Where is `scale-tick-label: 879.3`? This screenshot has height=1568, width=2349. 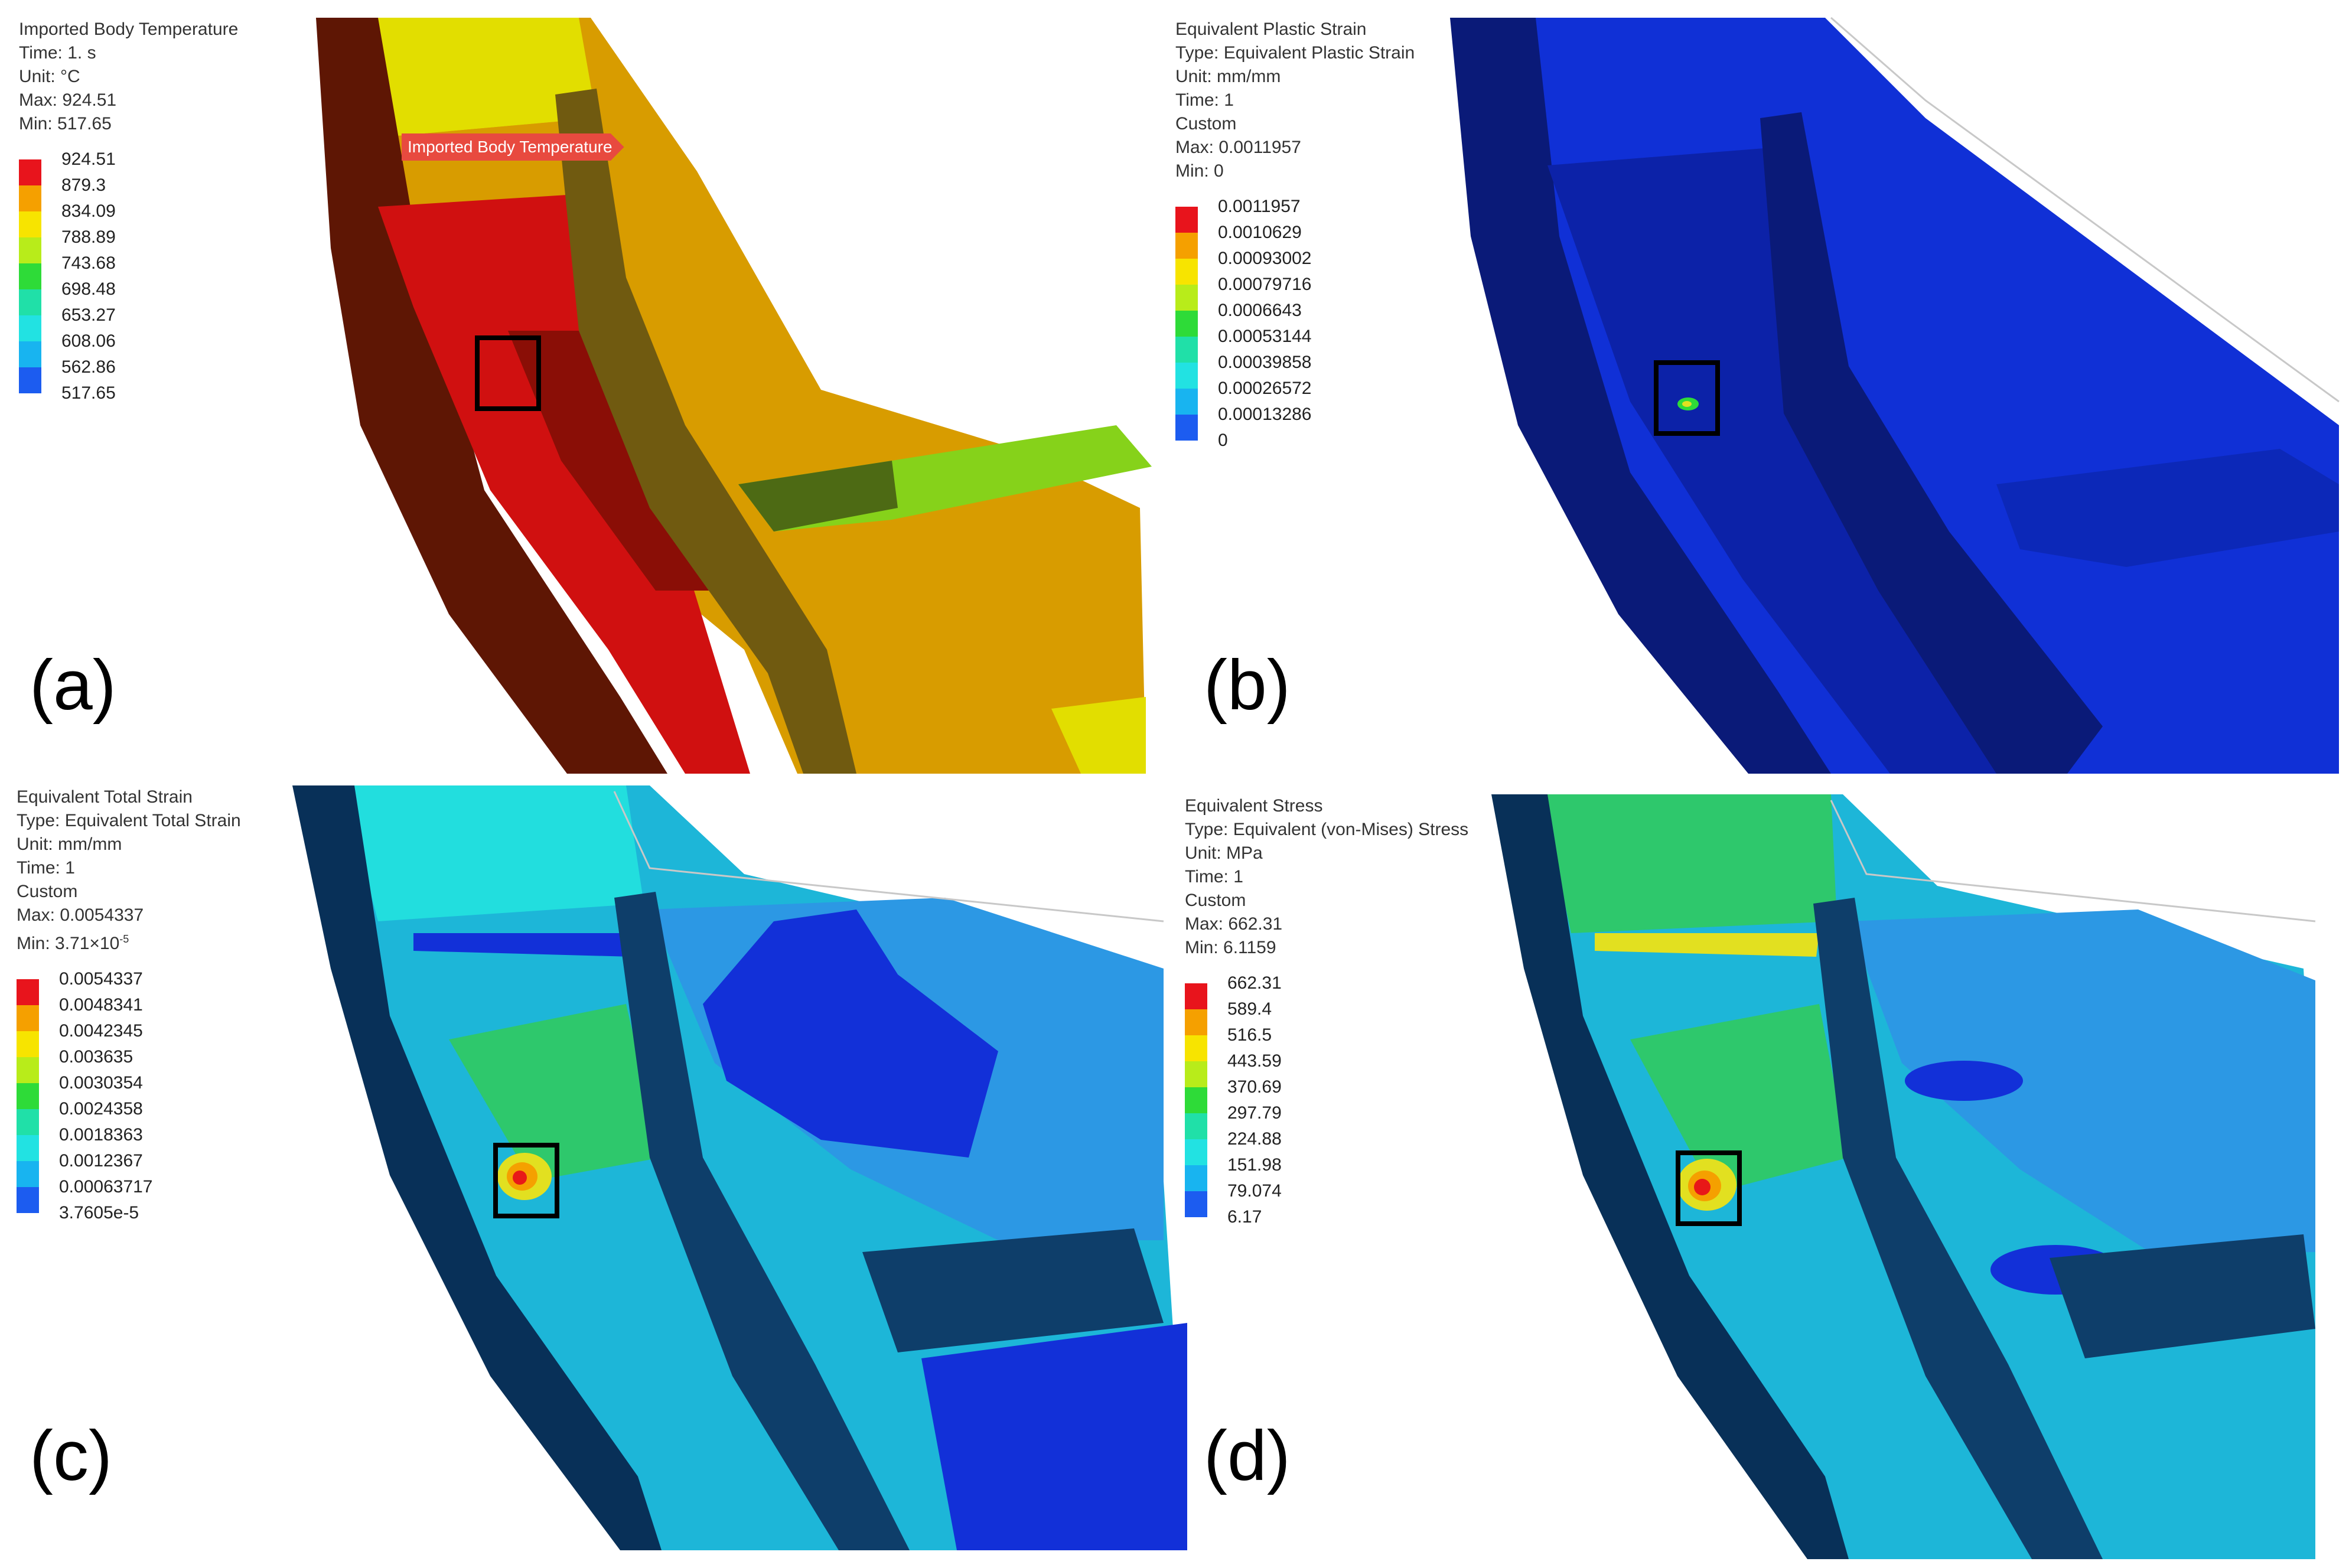
scale-tick-label: 879.3 is located at coordinates (83, 185).